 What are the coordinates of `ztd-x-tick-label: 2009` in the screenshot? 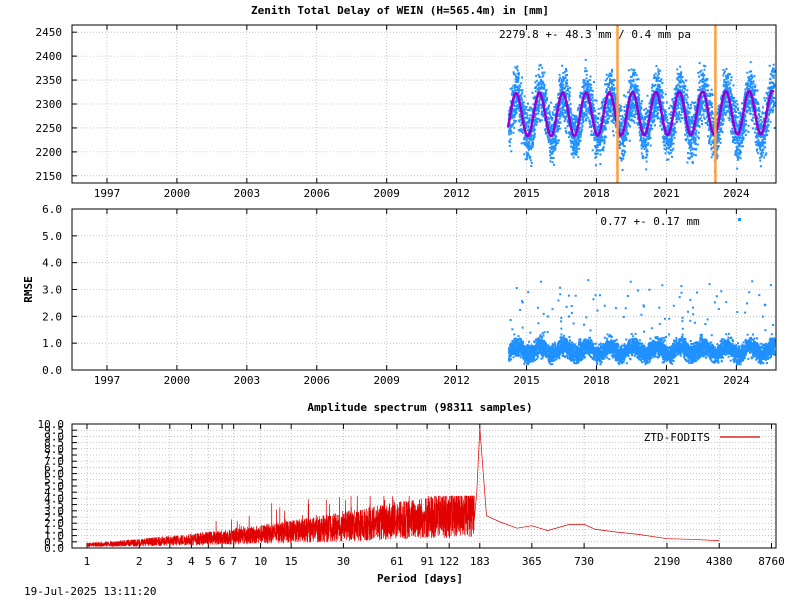 It's located at (386, 193).